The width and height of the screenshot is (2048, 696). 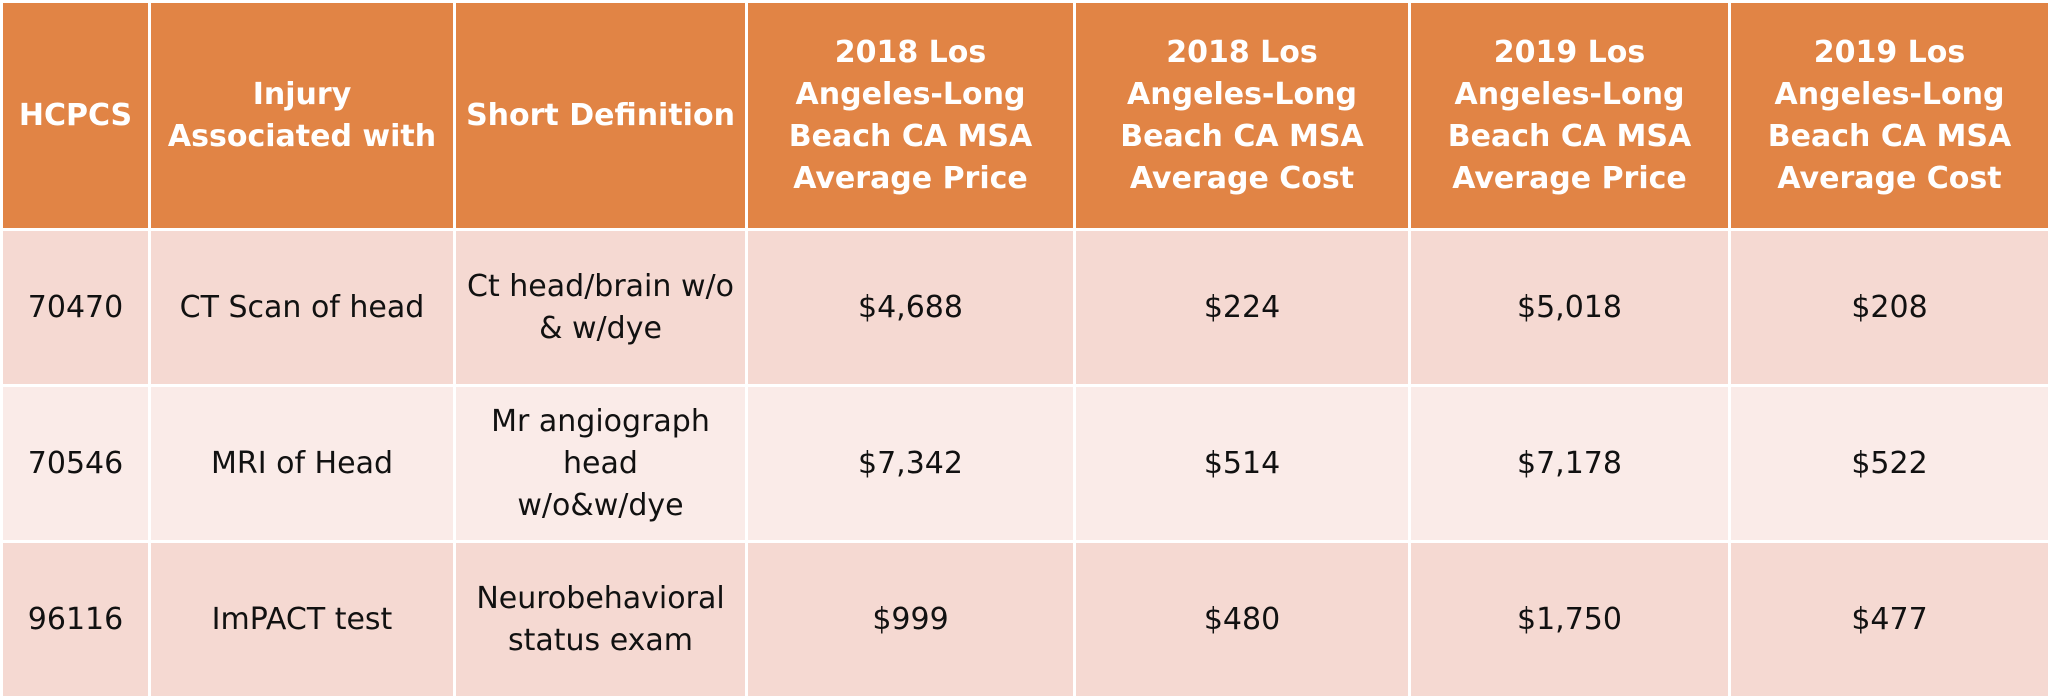 I want to click on cell-2018-cost: $514, so click(x=1242, y=463).